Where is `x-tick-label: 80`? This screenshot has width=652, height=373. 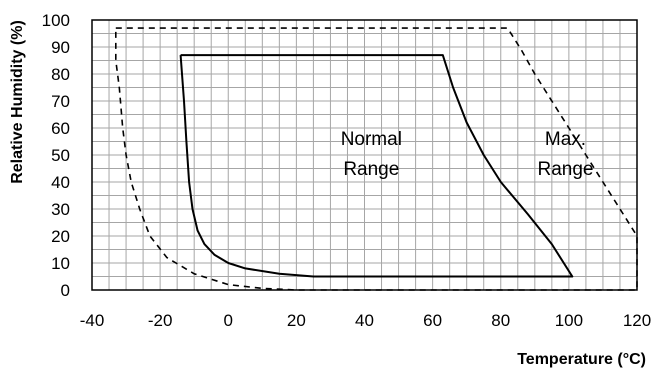
x-tick-label: 80 is located at coordinates (500, 320).